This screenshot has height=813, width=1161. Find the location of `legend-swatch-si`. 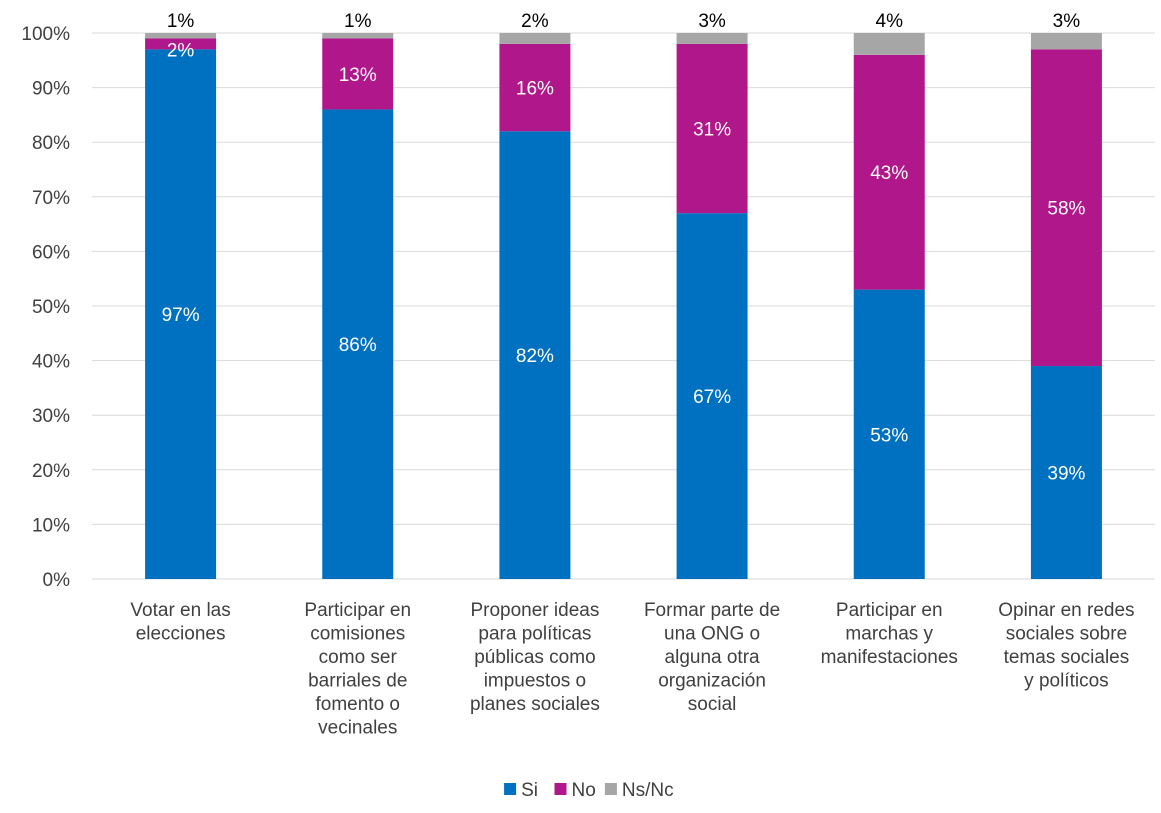

legend-swatch-si is located at coordinates (510, 789).